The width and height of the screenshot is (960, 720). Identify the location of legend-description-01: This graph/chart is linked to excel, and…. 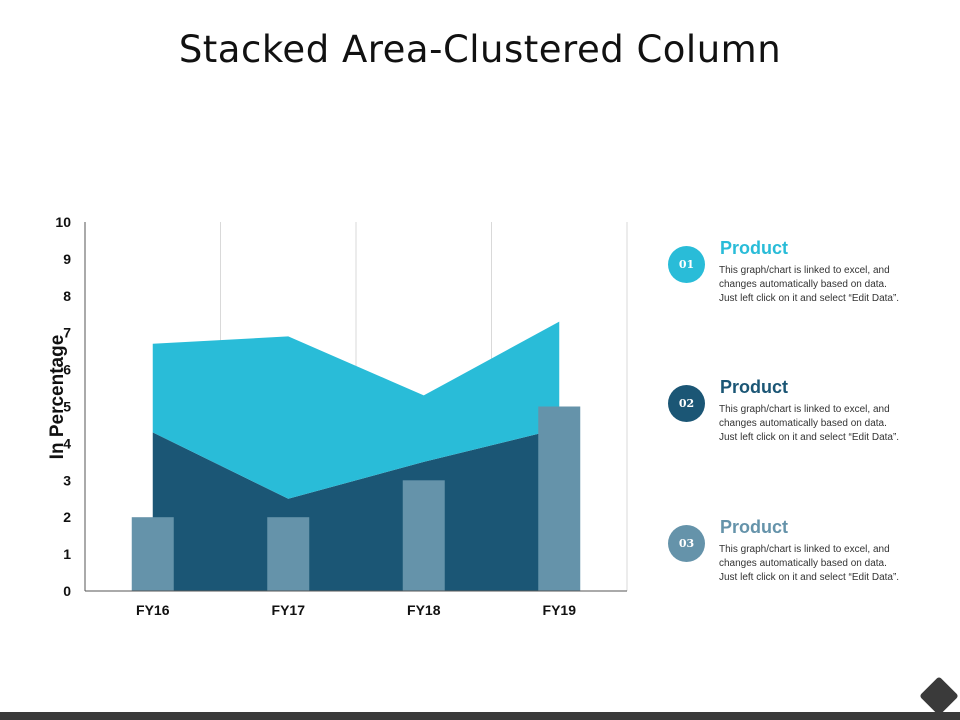
(809, 284).